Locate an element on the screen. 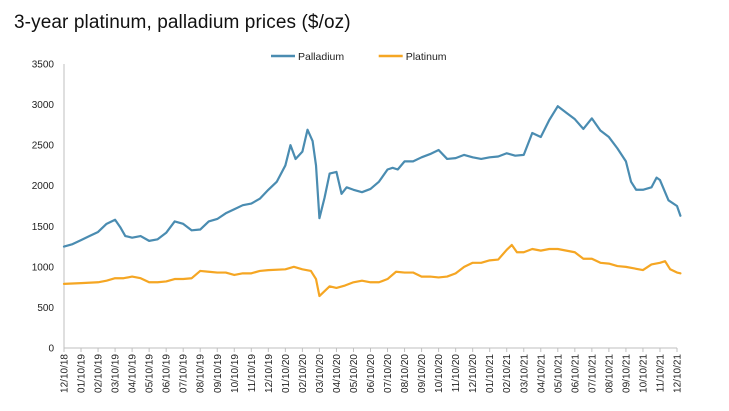  x-tick-label: 11/10/19 is located at coordinates (252, 373).